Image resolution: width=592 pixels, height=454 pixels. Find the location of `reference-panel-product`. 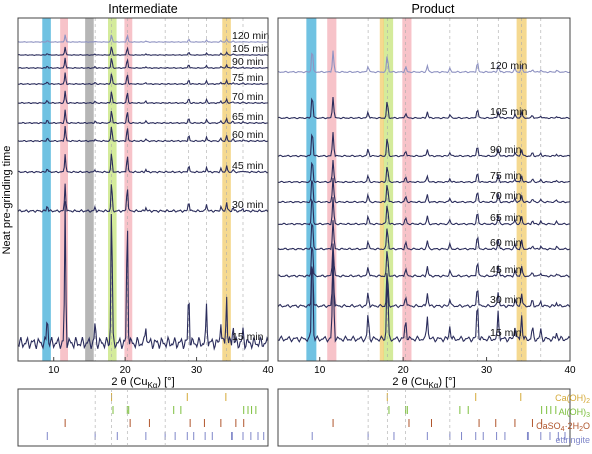

reference-panel-product is located at coordinates (424, 417).